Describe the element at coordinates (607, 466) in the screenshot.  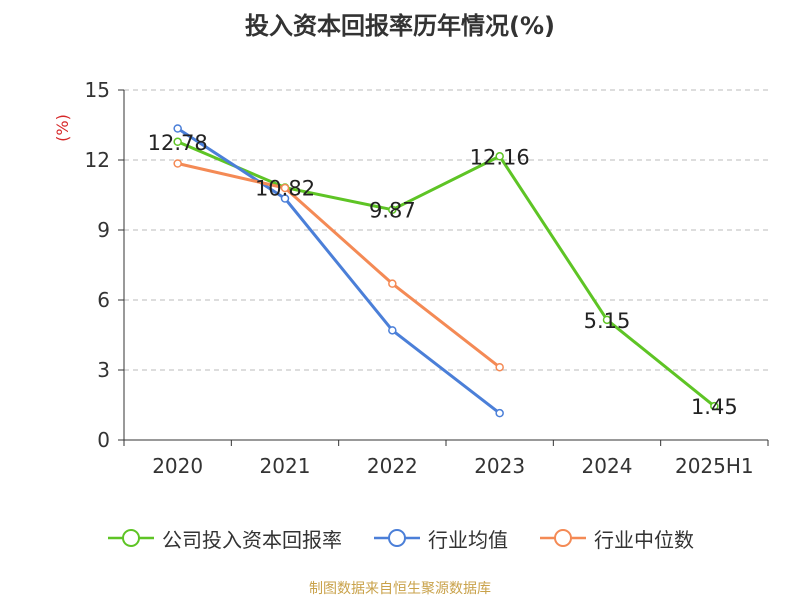
I see `x-tick-label: 2024` at that location.